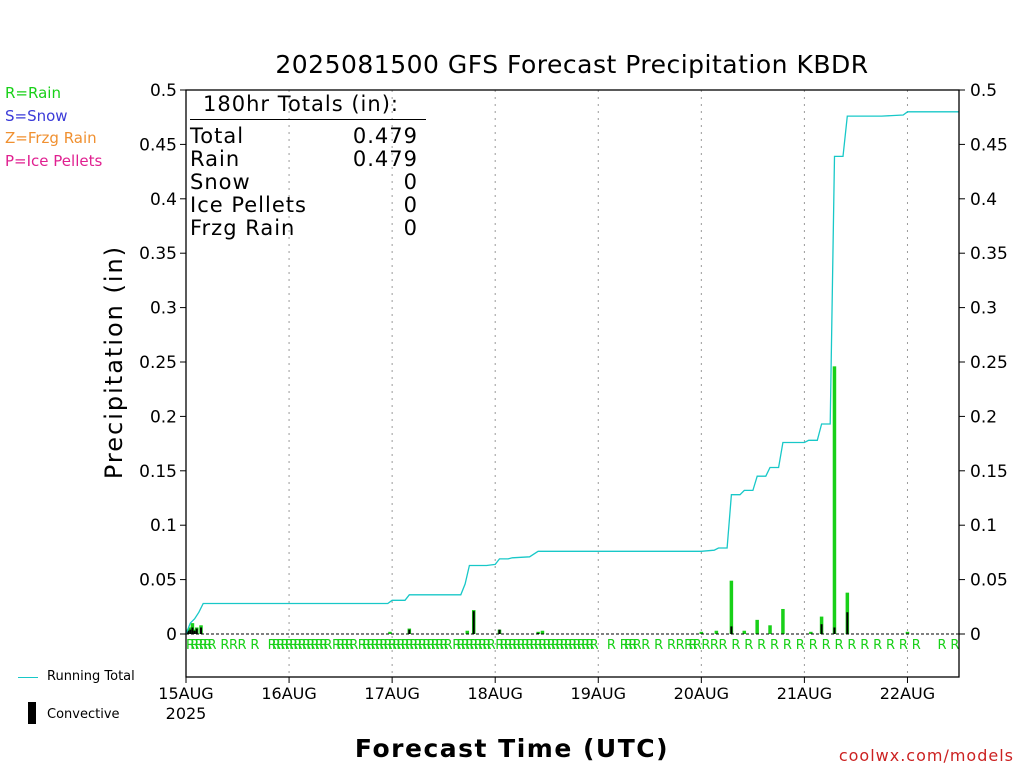 The width and height of the screenshot is (1024, 768). I want to click on totals-label: Ice Pellets, so click(248, 205).